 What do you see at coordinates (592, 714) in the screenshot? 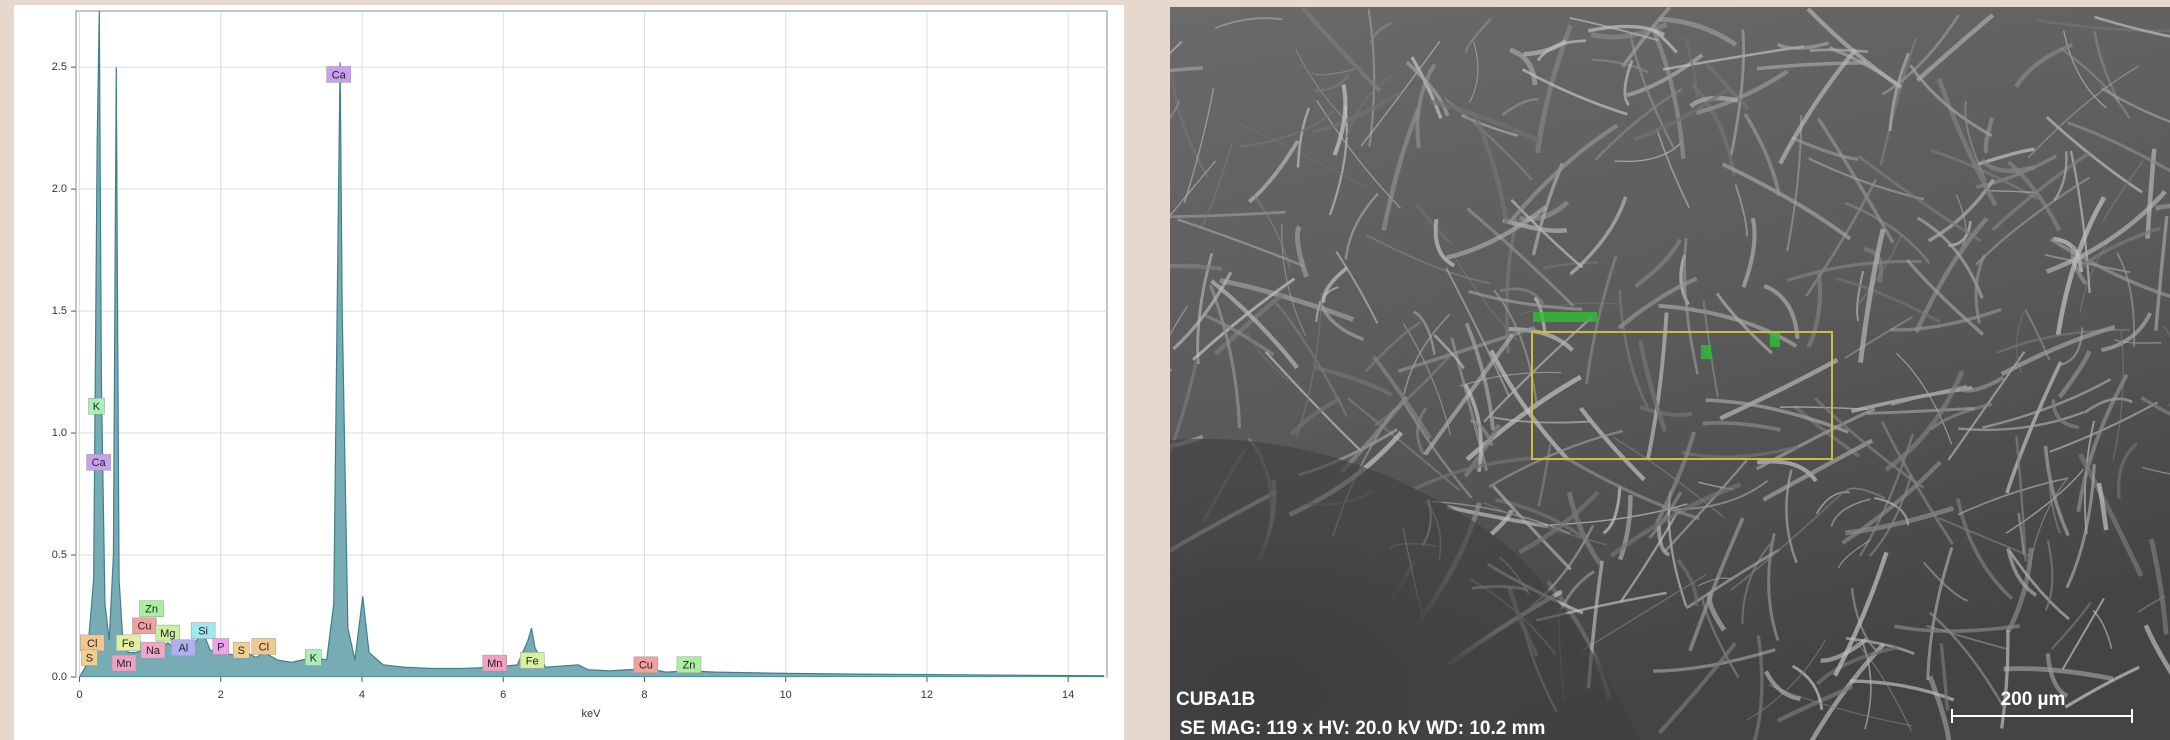
I see `x-axis-label: keV` at bounding box center [592, 714].